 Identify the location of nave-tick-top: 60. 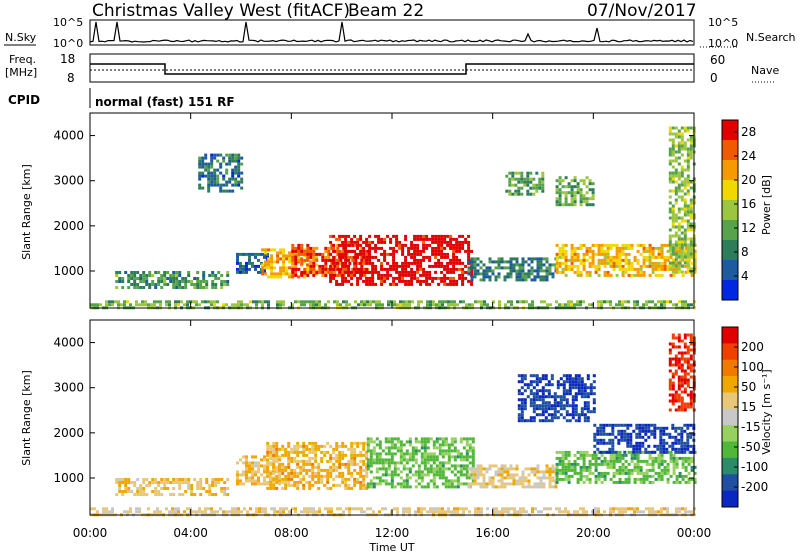
(717, 60).